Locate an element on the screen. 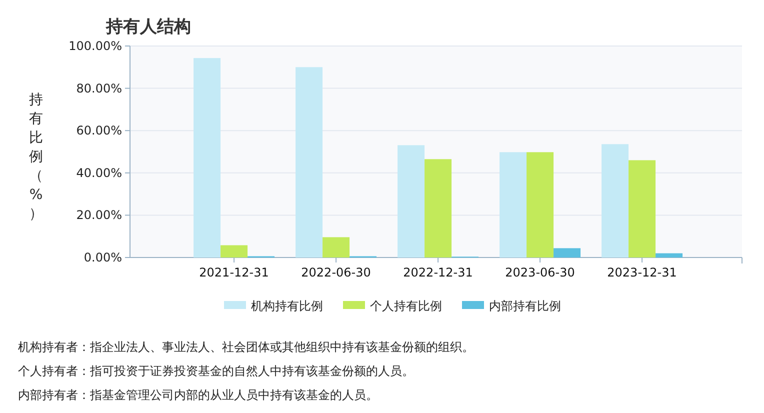 This screenshot has height=413, width=764. text: 个人持有者：指可投资于证券投资基金的自然人中持有该基金份额的人员。 is located at coordinates (216, 371).